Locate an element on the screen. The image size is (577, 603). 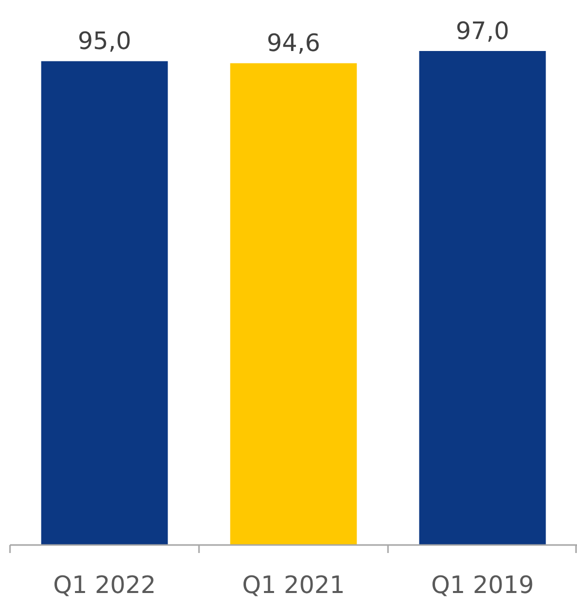
data-label: 94,6 is located at coordinates (293, 43).